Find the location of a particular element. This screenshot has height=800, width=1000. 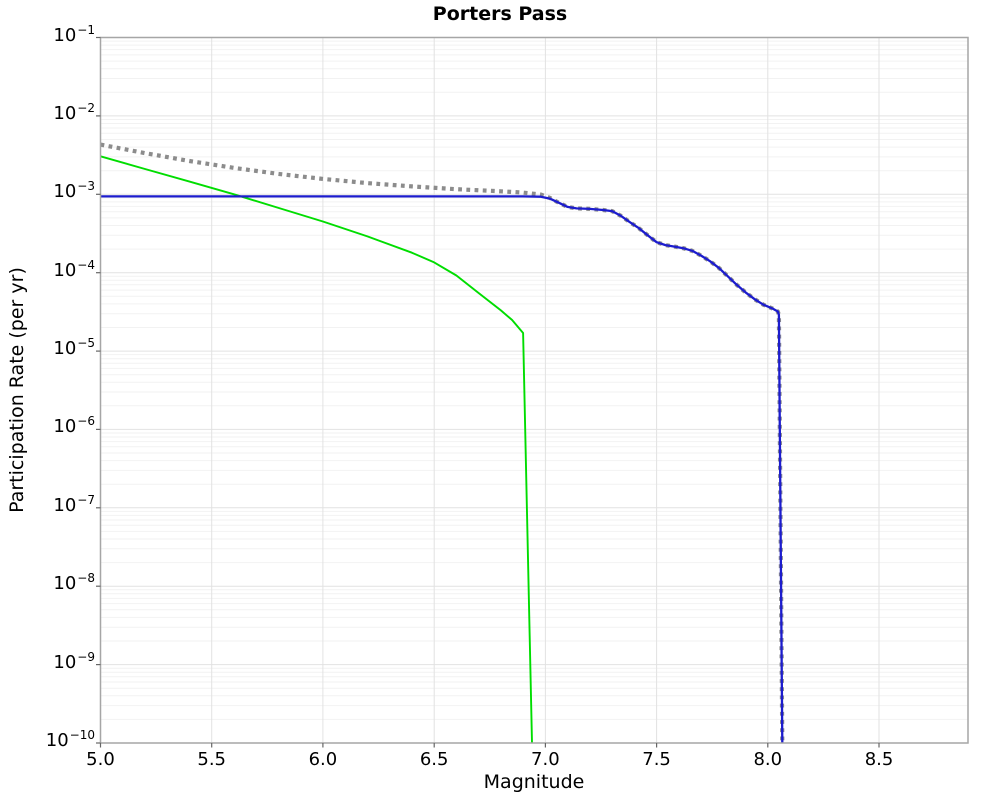

x-tick-label: 6.0 is located at coordinates (323, 759).